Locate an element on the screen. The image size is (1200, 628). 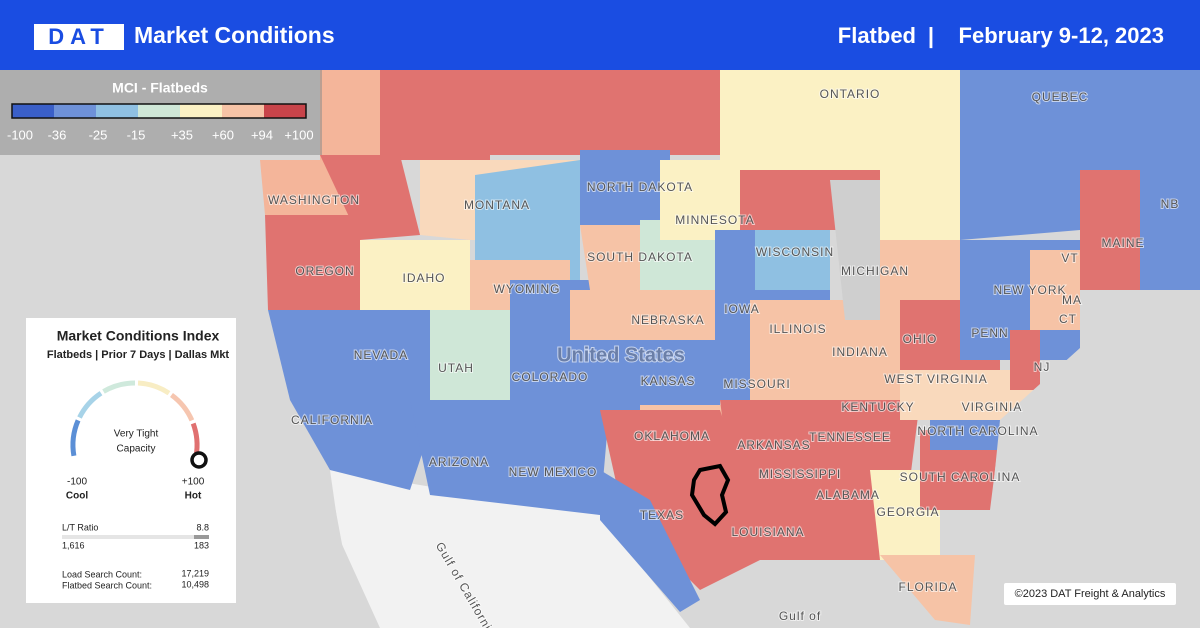
map-label: United States is located at coordinates (621, 355).